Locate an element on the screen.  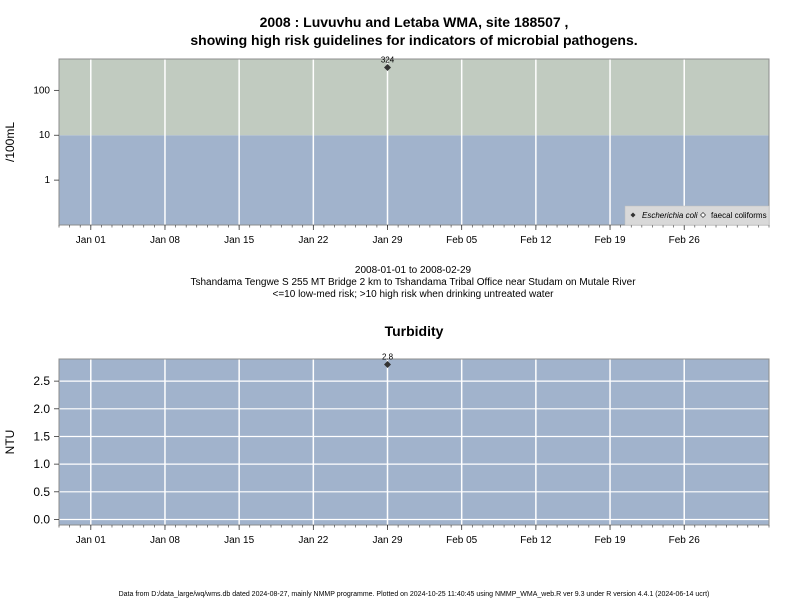
y-tick-label: 100 is located at coordinates (41, 90).